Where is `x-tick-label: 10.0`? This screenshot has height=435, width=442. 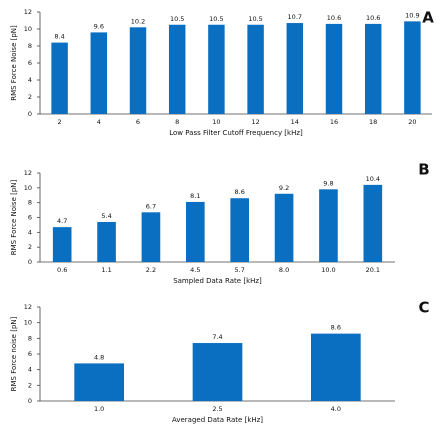
x-tick-label: 10.0 is located at coordinates (328, 270).